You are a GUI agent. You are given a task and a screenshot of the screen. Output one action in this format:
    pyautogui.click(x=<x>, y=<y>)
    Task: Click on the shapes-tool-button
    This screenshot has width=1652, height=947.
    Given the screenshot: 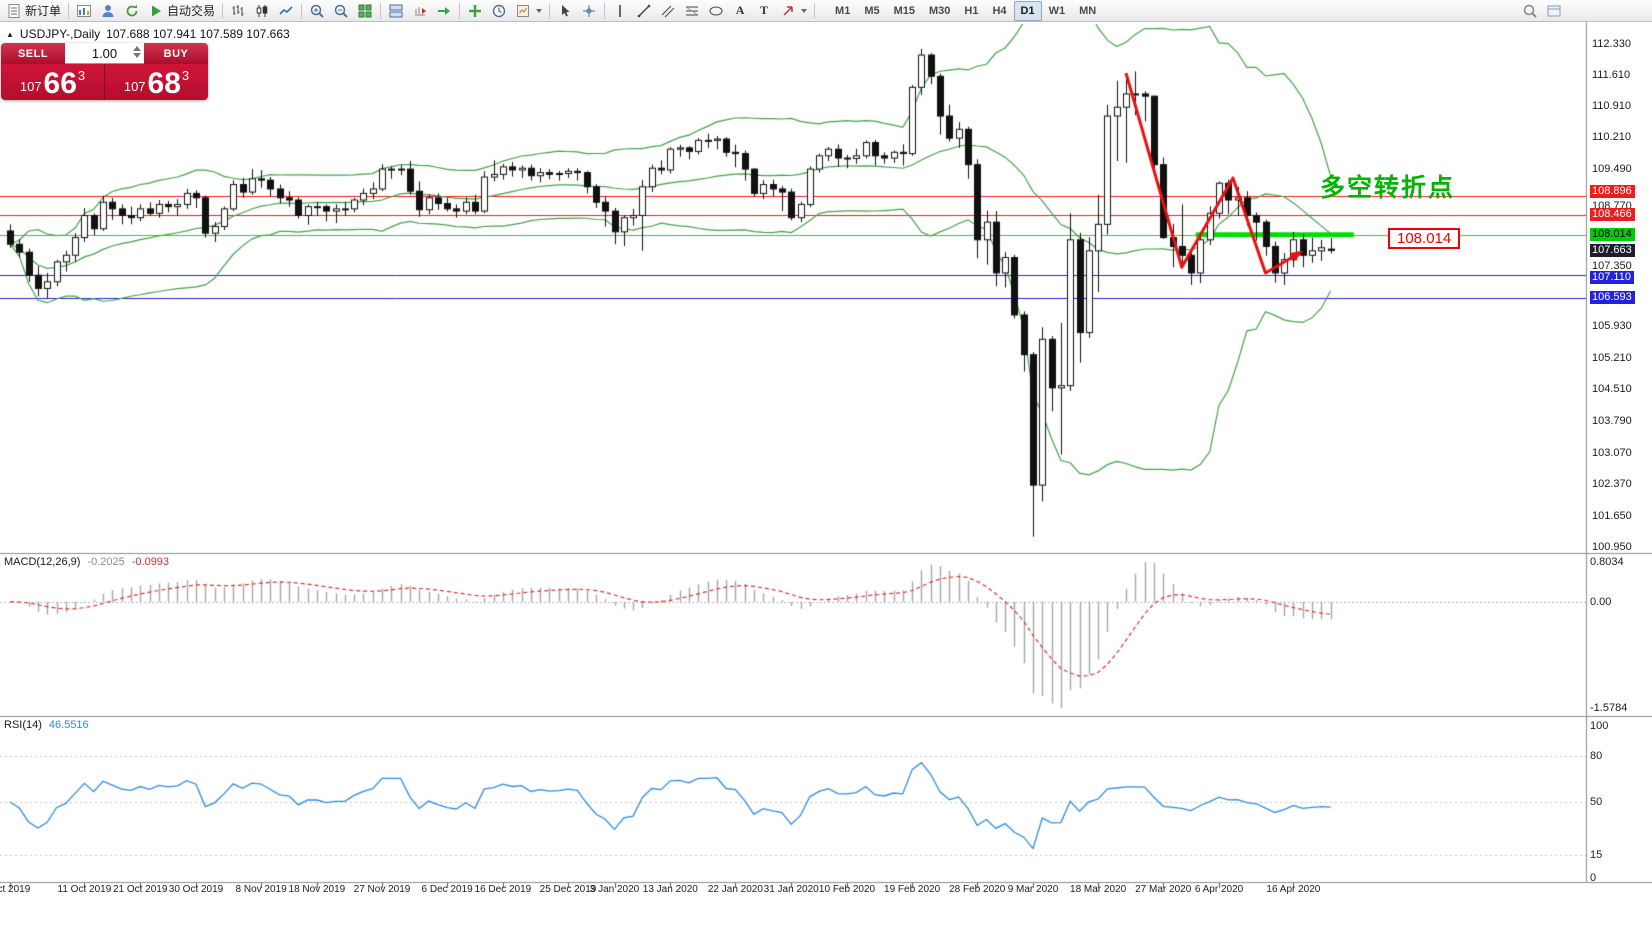 What is the action you would take?
    pyautogui.click(x=716, y=11)
    